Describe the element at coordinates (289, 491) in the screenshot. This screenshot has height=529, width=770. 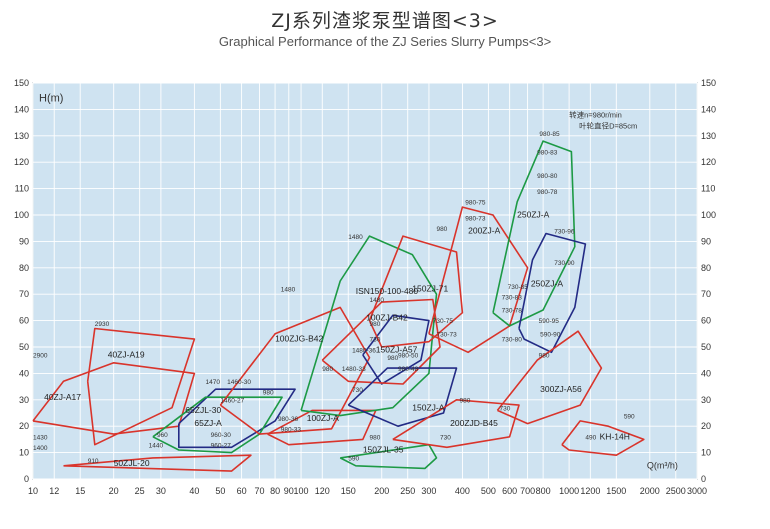
I see `x-tick-label: 90` at that location.